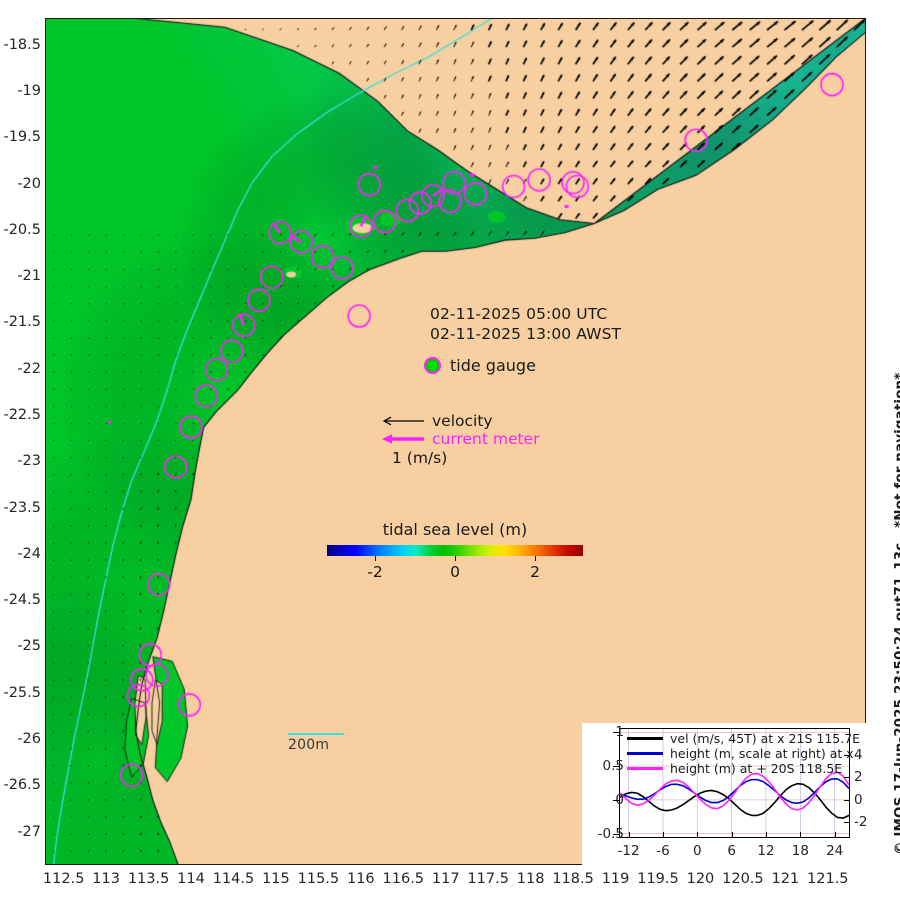  What do you see at coordinates (318, 879) in the screenshot?
I see `x-tick-label: 115.5` at bounding box center [318, 879].